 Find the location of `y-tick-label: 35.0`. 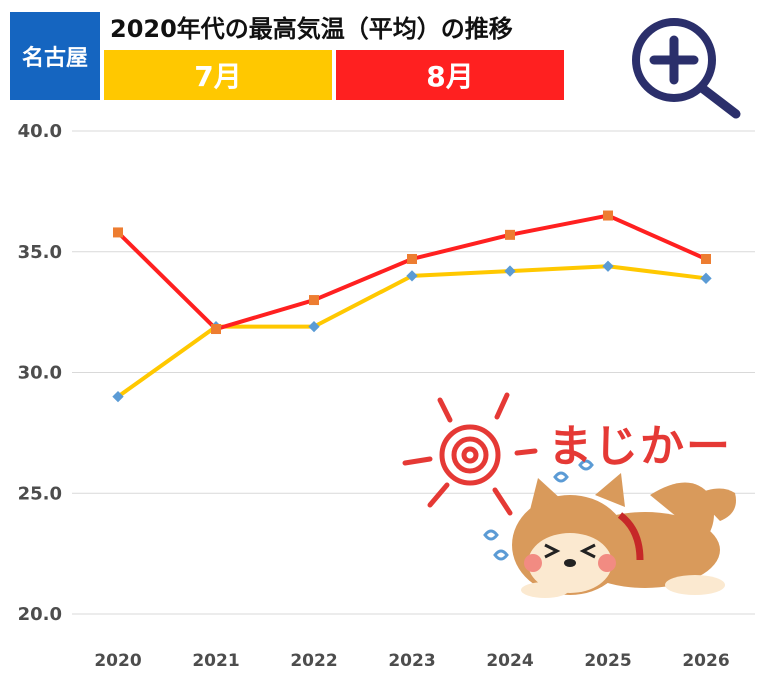

y-tick-label: 35.0 is located at coordinates (40, 252).